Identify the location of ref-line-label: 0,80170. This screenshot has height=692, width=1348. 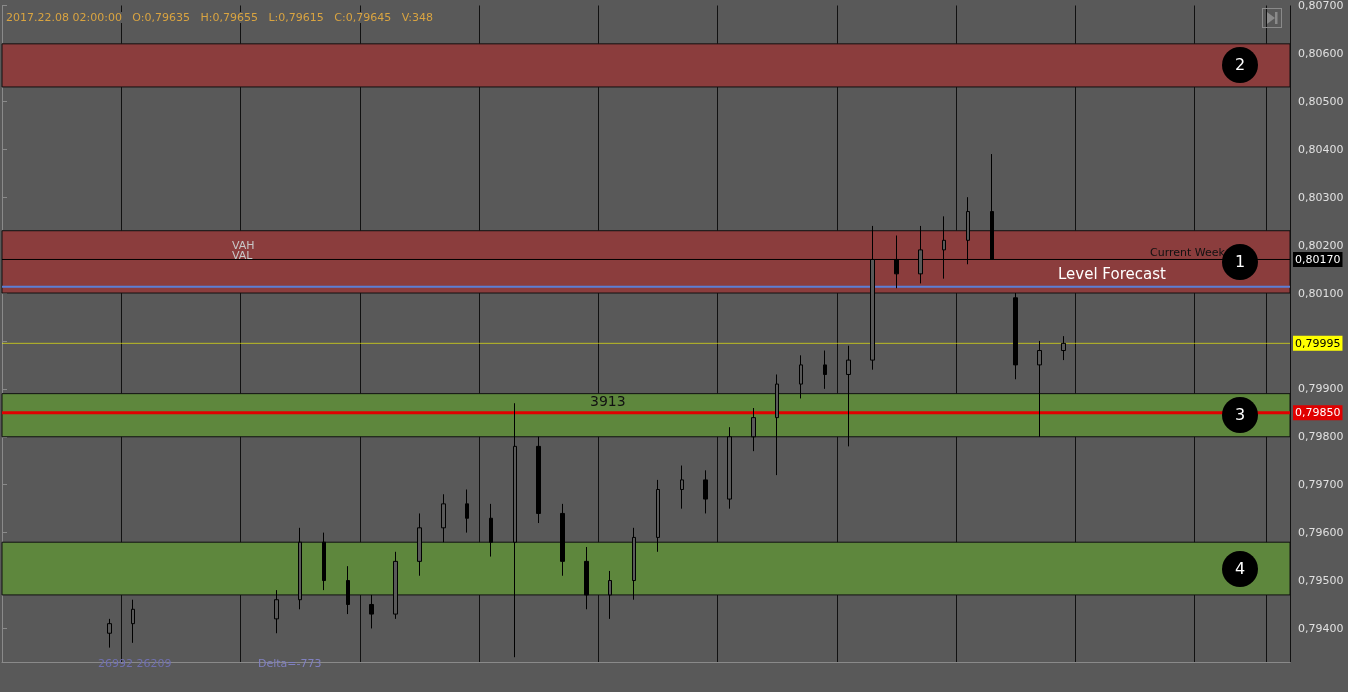
(1318, 259).